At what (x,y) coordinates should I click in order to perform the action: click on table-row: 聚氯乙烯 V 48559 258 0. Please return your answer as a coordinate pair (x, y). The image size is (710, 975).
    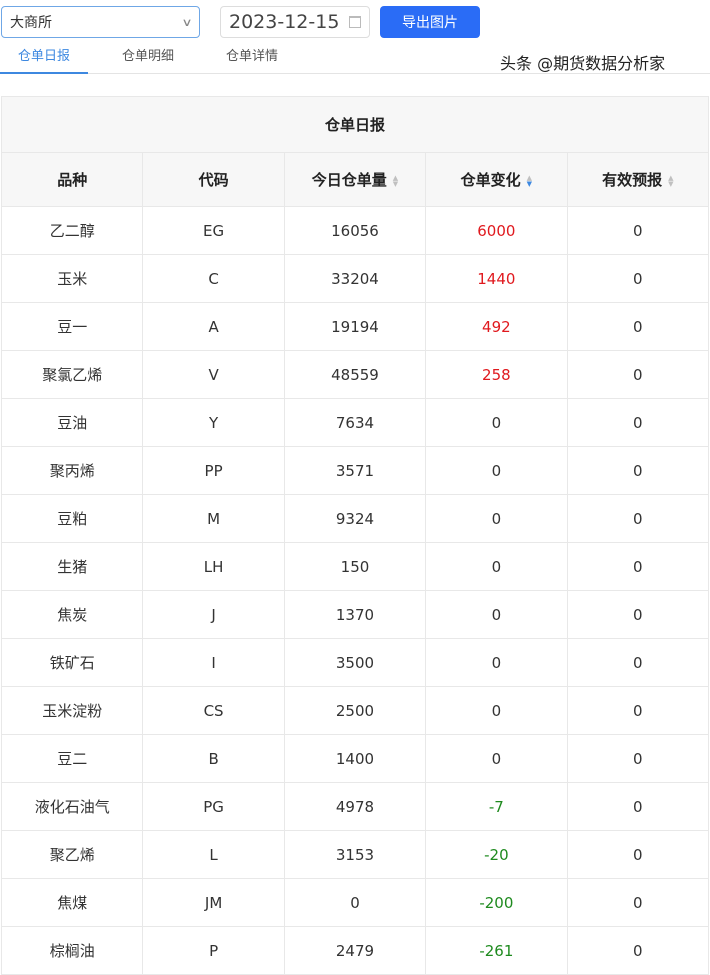
    Looking at the image, I should click on (355, 374).